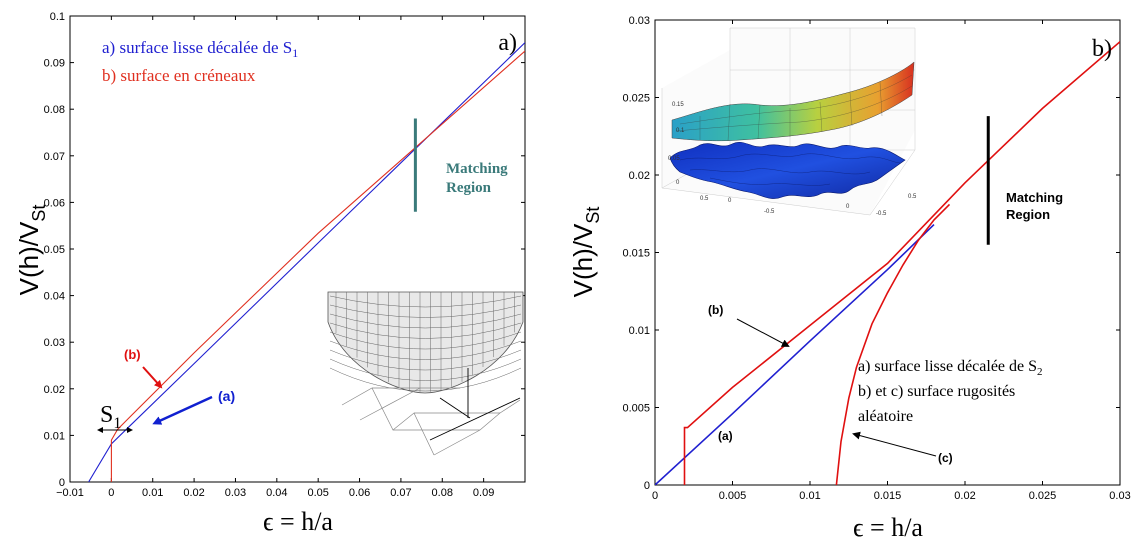  I want to click on series-line-a-b, so click(795, 354).